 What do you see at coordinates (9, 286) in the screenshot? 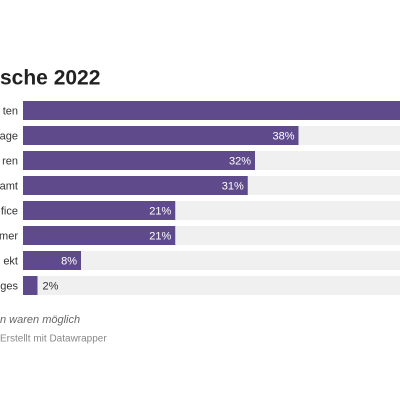
I see `category-label: ges` at bounding box center [9, 286].